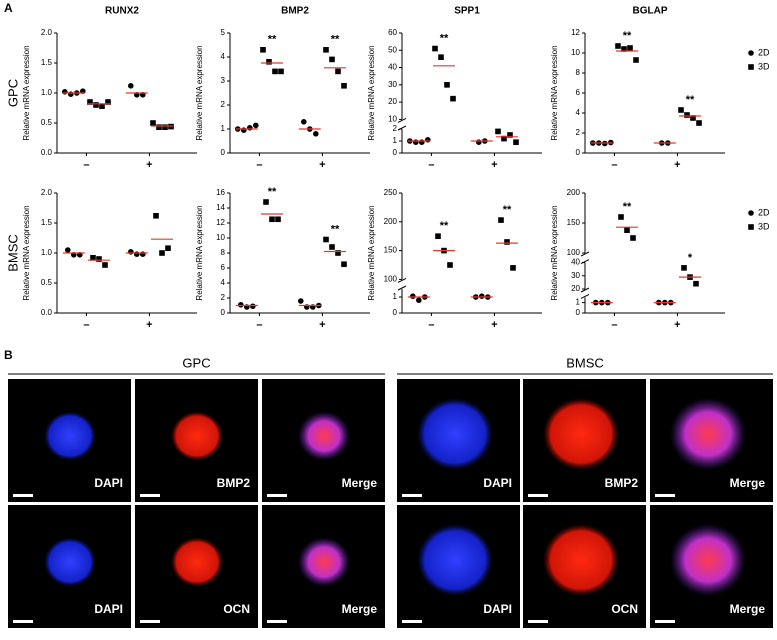  What do you see at coordinates (108, 483) in the screenshot?
I see `channel-label: DAPI` at bounding box center [108, 483].